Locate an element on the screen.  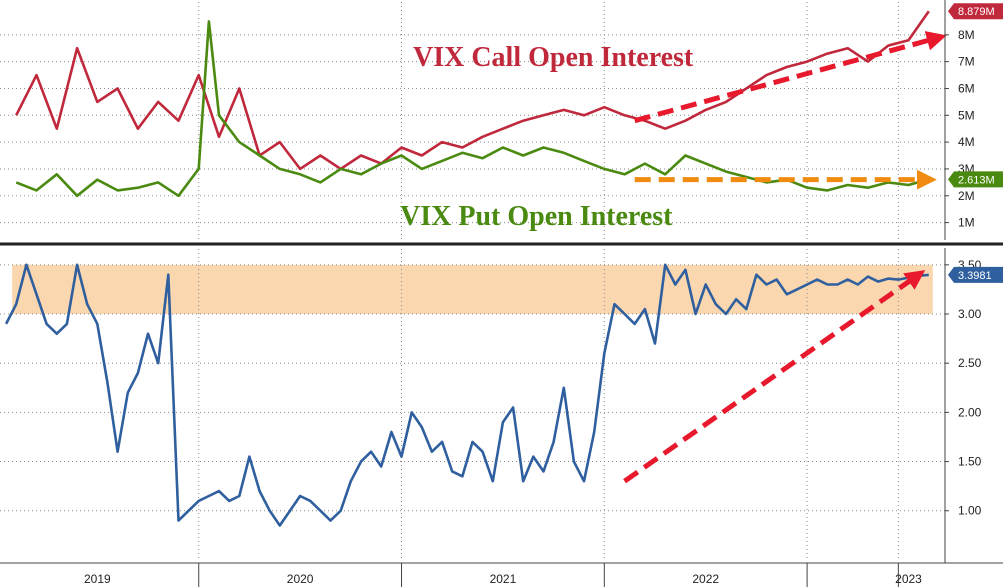
bottom-value-badges: 3.3981 is located at coordinates (975, 274).